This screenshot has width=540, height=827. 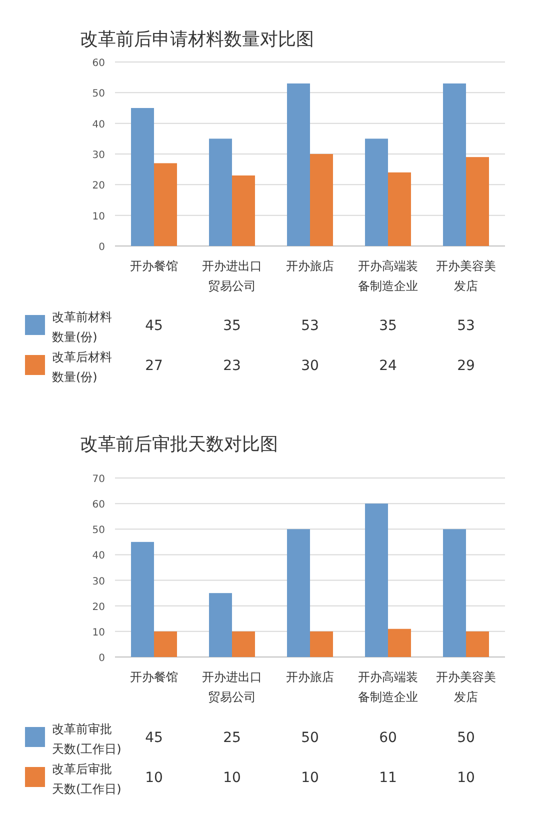 I want to click on legend-label: 改革前材料数量(份), so click(x=82, y=327).